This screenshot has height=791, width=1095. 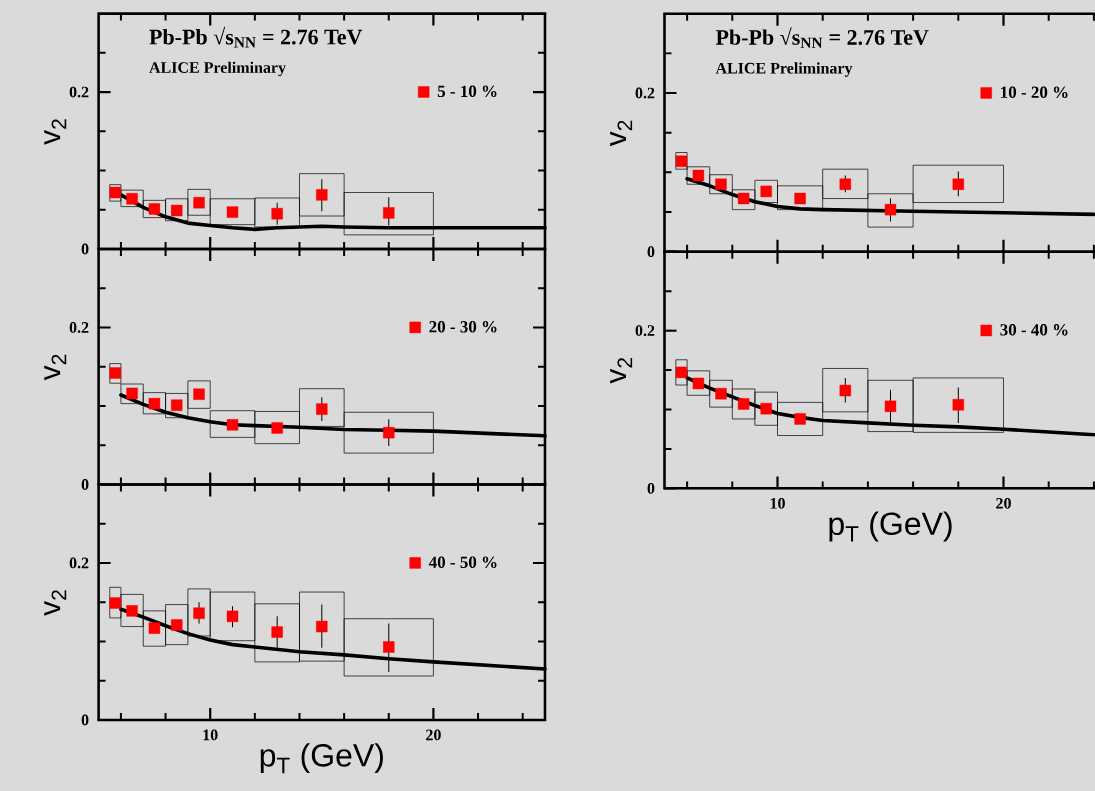 What do you see at coordinates (467, 91) in the screenshot?
I see `legend-label: 5 - 10 %` at bounding box center [467, 91].